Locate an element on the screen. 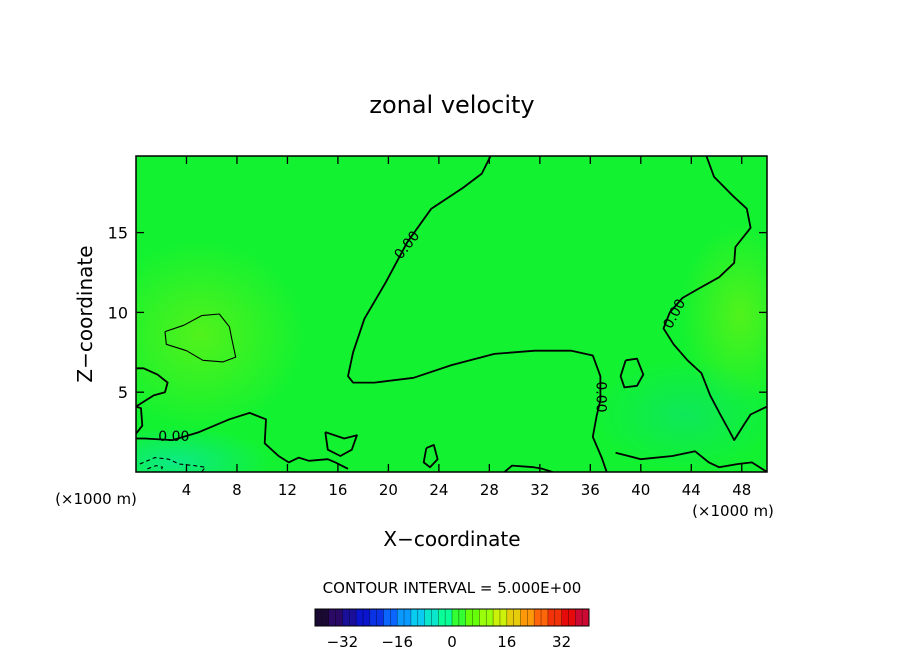 The width and height of the screenshot is (904, 654). x-tick-label: 16 is located at coordinates (337, 490).